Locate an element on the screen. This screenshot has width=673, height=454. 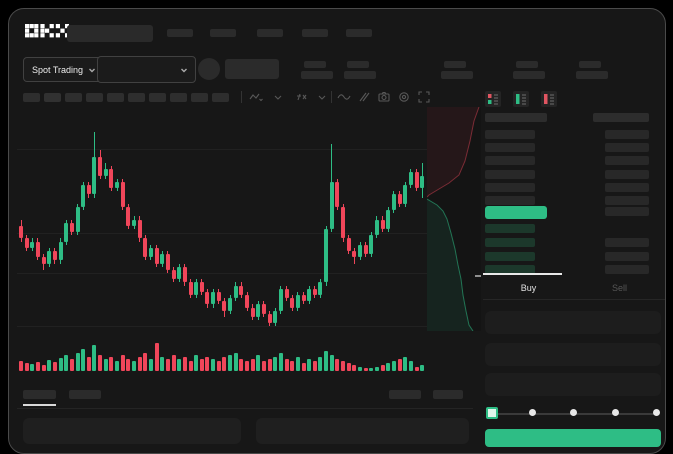
fullscreen-icon is located at coordinates (424, 97).